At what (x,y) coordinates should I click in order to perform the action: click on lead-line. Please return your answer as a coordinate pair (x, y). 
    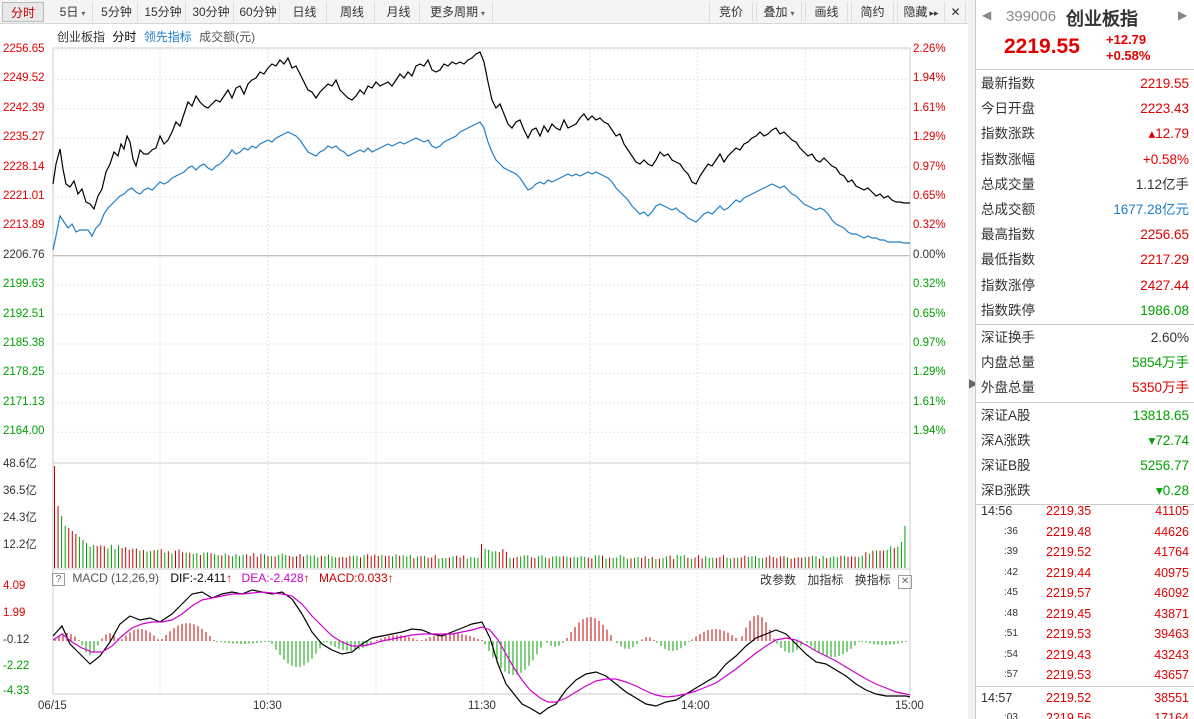
    Looking at the image, I should click on (481, 186).